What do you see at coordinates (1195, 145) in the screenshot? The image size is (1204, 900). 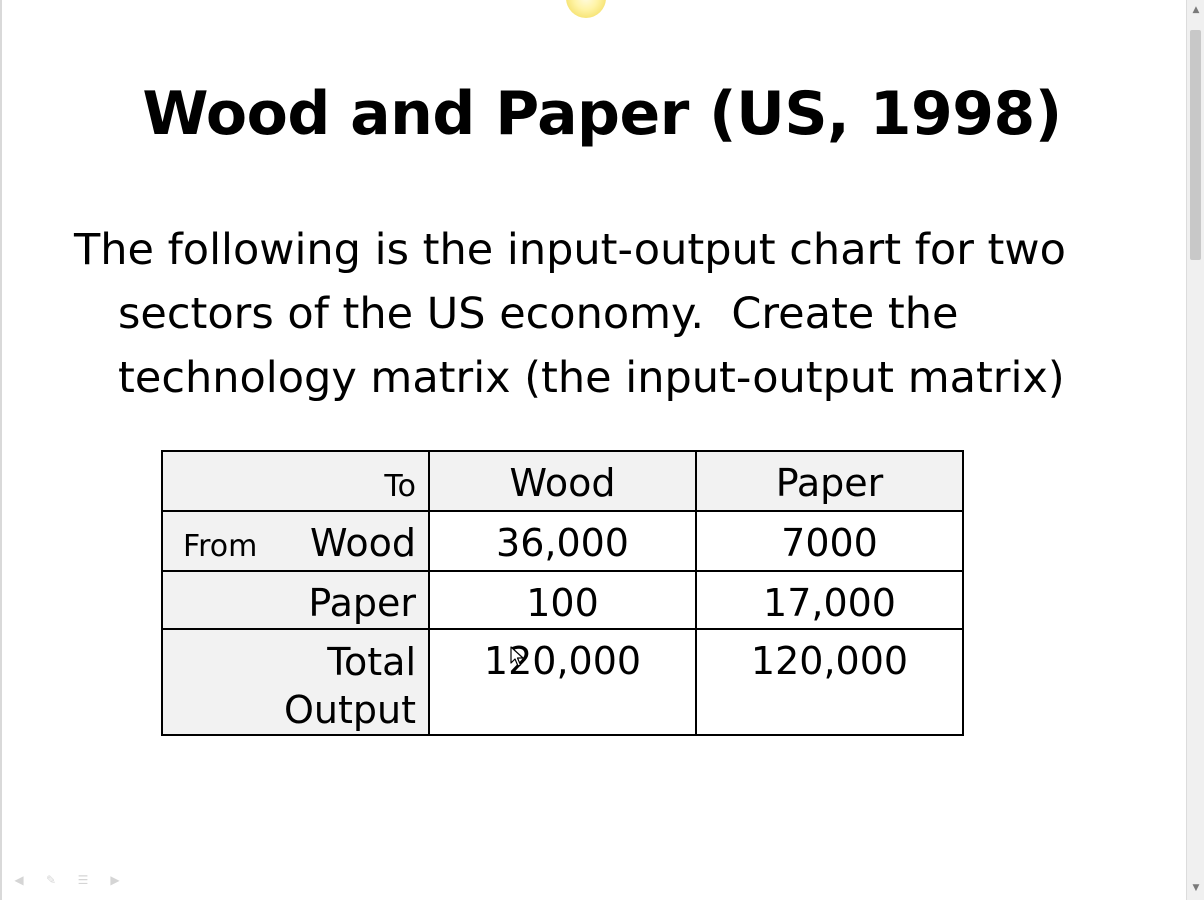 I see `scrollbar-thumb` at bounding box center [1195, 145].